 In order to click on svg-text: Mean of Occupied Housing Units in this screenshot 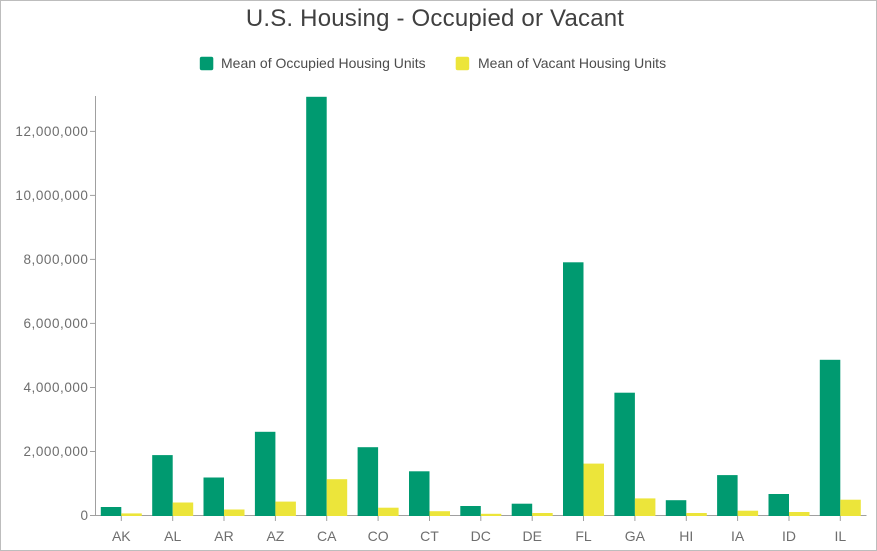, I will do `click(323, 63)`.